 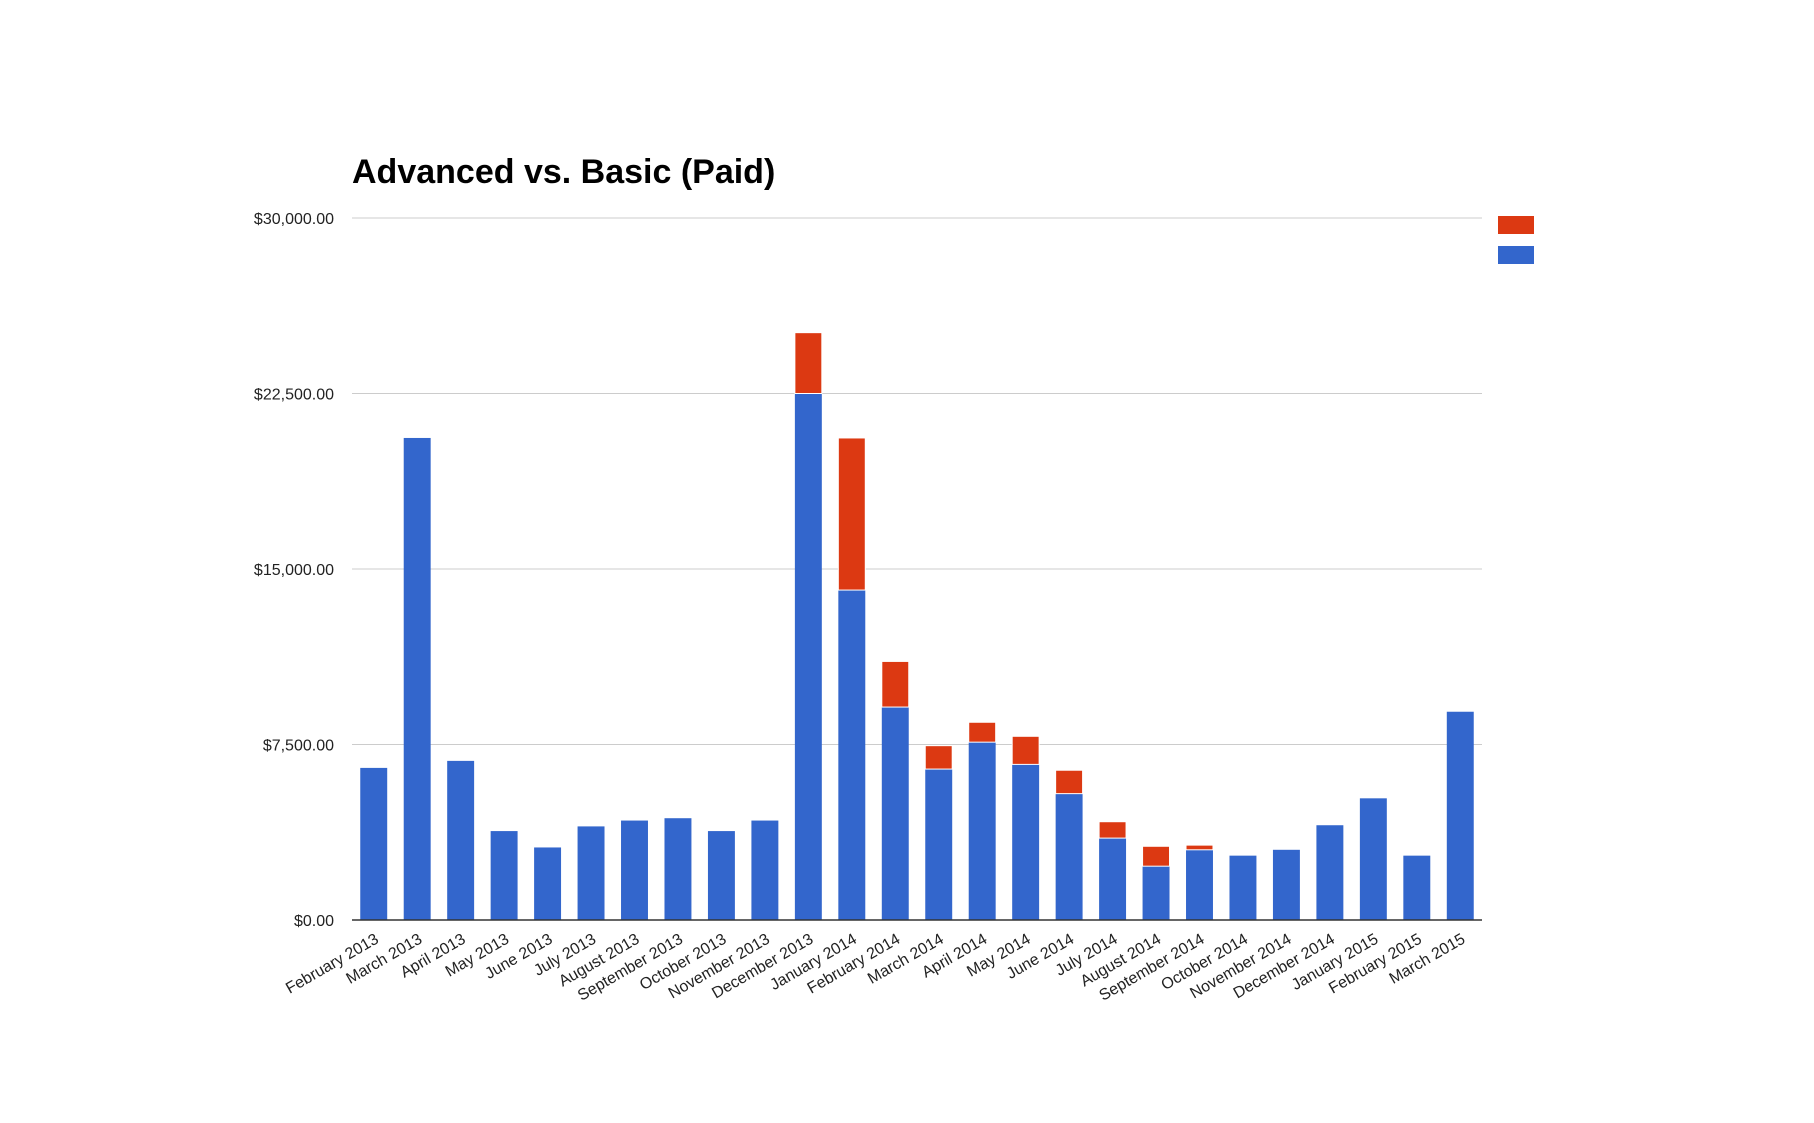 What do you see at coordinates (294, 395) in the screenshot?
I see `y-tick-label: $22,500.00` at bounding box center [294, 395].